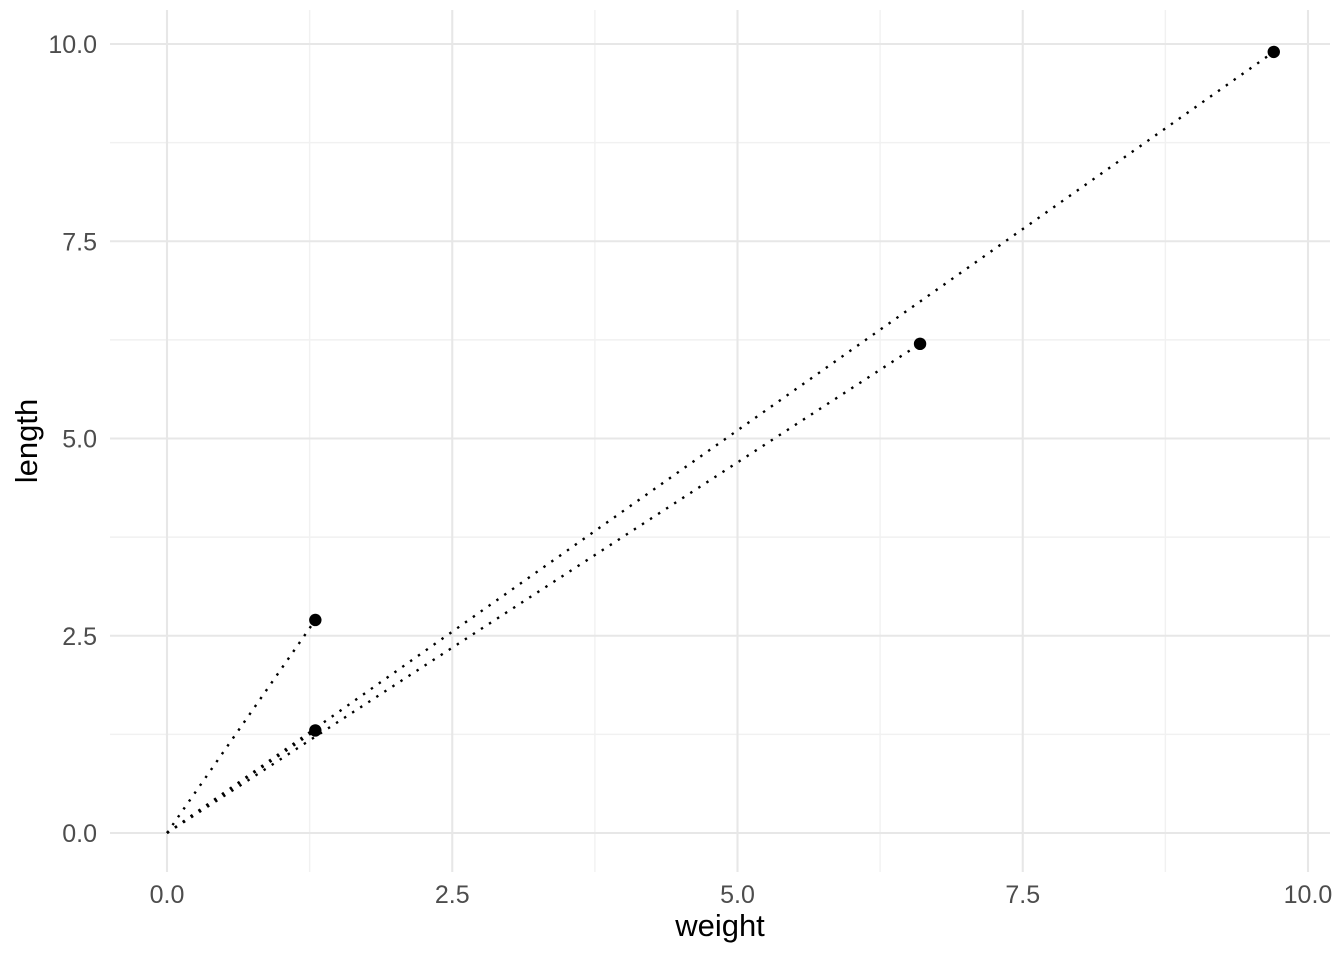 This screenshot has width=1344, height=960. I want to click on x-axis-title: weight, so click(720, 925).